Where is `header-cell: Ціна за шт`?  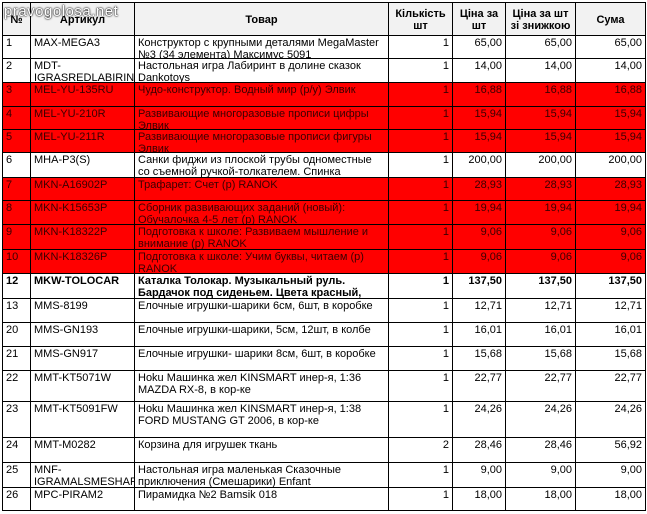 header-cell: Ціна за шт is located at coordinates (479, 19).